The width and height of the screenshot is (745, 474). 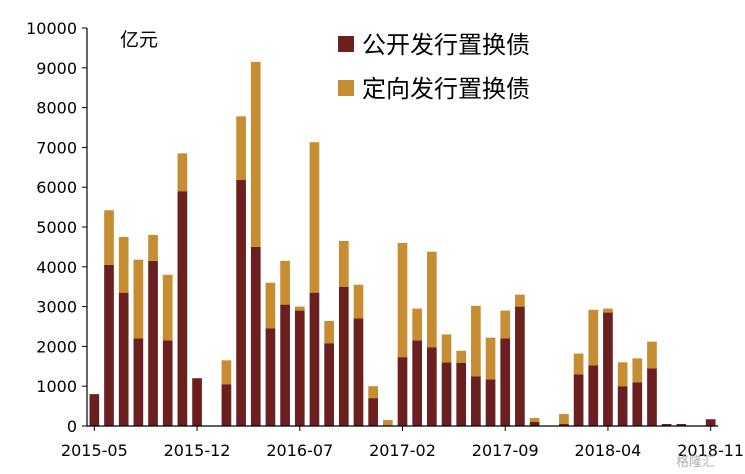 I want to click on y-tick-label: 10000, so click(x=51, y=28).